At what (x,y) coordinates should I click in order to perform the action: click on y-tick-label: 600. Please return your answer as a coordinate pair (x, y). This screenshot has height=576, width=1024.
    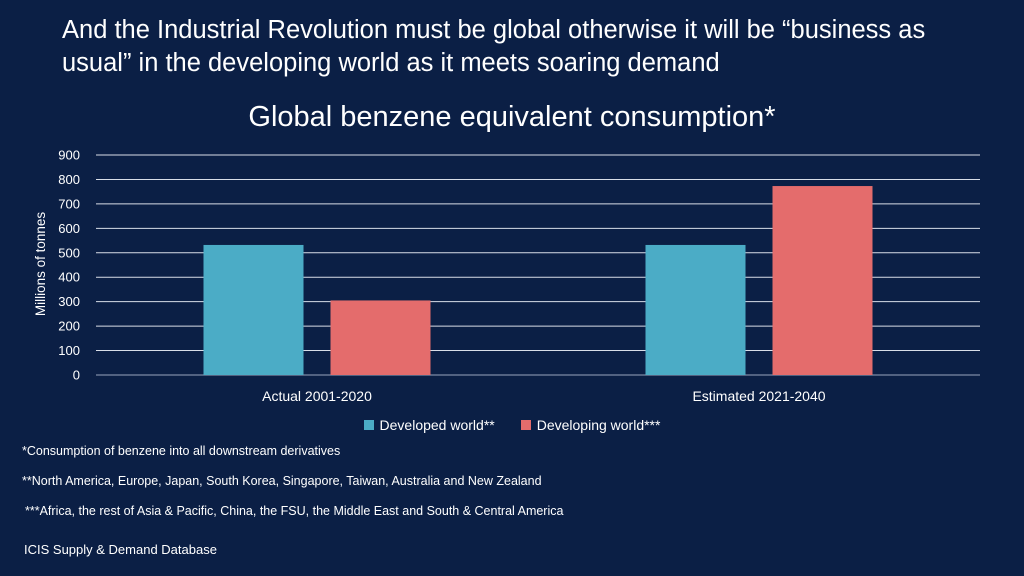
    Looking at the image, I should click on (69, 228).